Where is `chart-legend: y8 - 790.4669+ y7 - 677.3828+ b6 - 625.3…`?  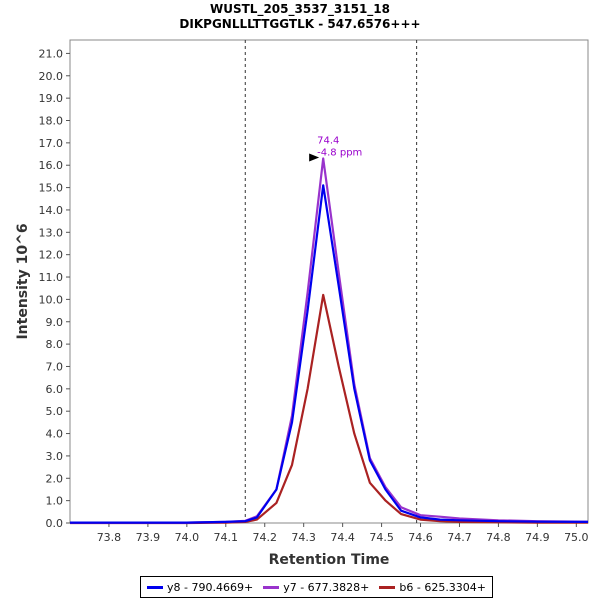
chart-legend: y8 - 790.4669+ y7 - 677.3828+ b6 - 625.3… is located at coordinates (317, 587).